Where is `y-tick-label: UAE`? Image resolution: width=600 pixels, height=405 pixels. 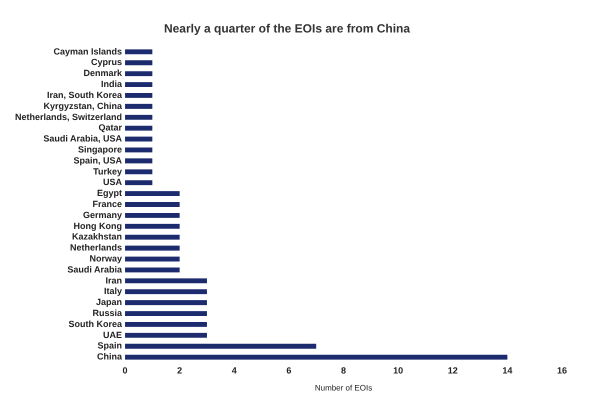 y-tick-label: UAE is located at coordinates (112, 335).